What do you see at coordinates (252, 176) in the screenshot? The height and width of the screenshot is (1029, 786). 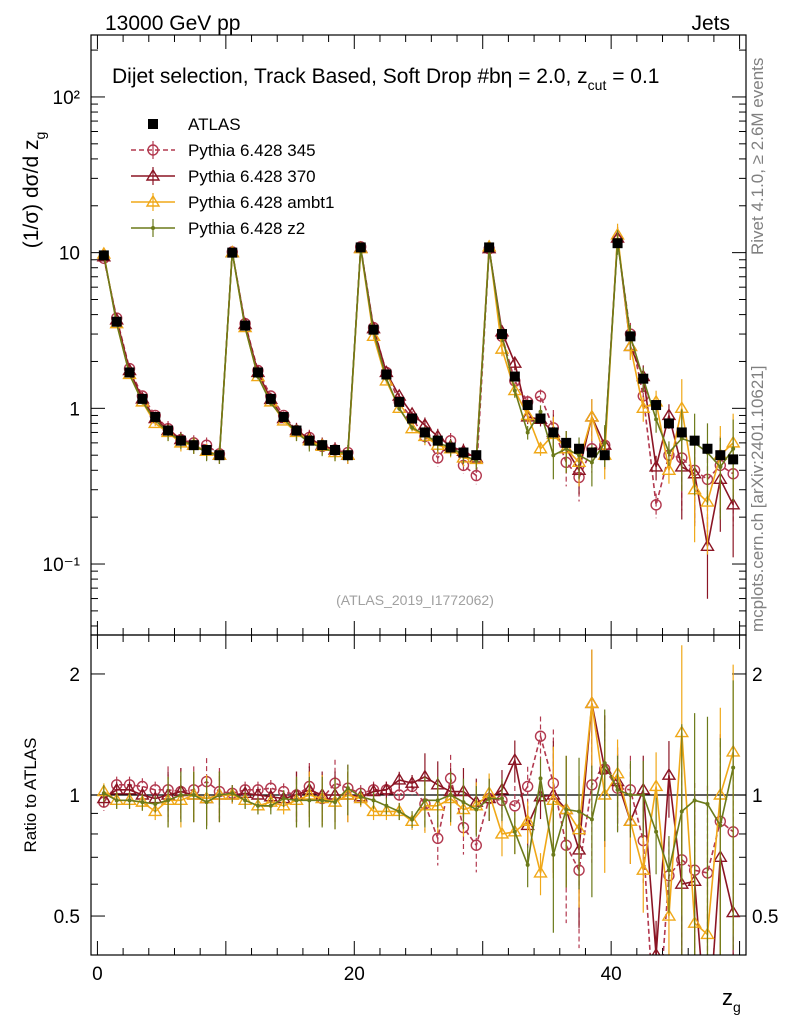 I see `legend-label: Pythia 6.428 370` at bounding box center [252, 176].